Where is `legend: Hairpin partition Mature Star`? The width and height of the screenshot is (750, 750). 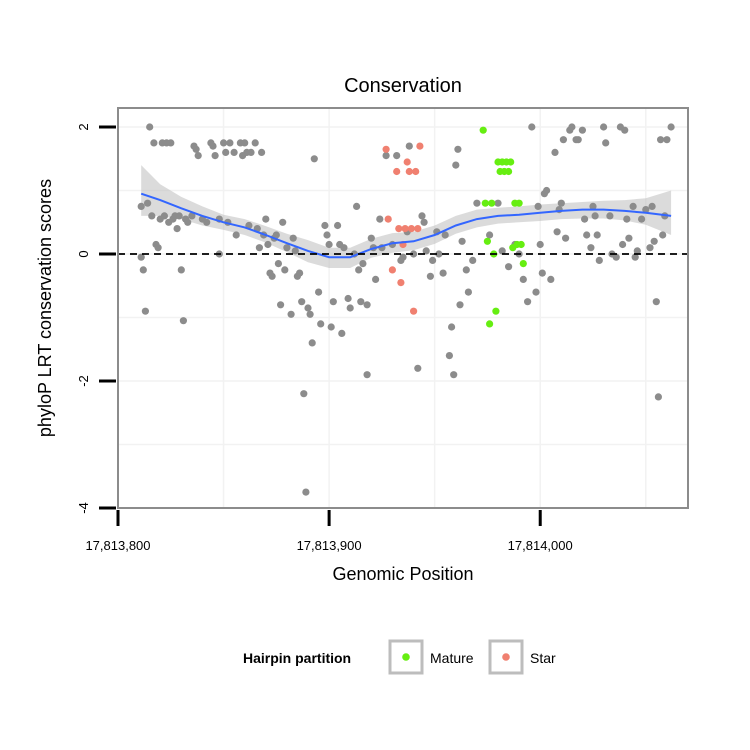
legend: Hairpin partition Mature Star is located at coordinates (399, 657).